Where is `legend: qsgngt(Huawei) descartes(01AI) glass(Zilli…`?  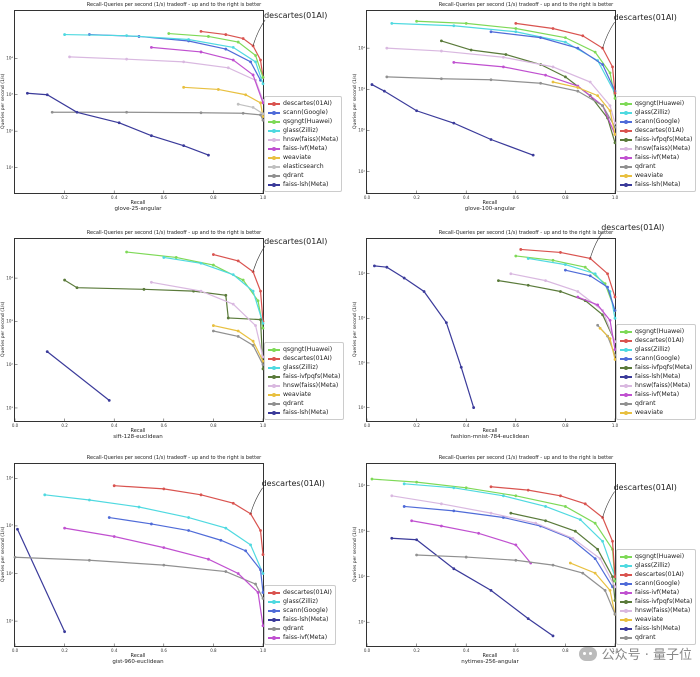 legend: qsgngt(Huawei) descartes(01AI) glass(Zilli… is located at coordinates (656, 372).